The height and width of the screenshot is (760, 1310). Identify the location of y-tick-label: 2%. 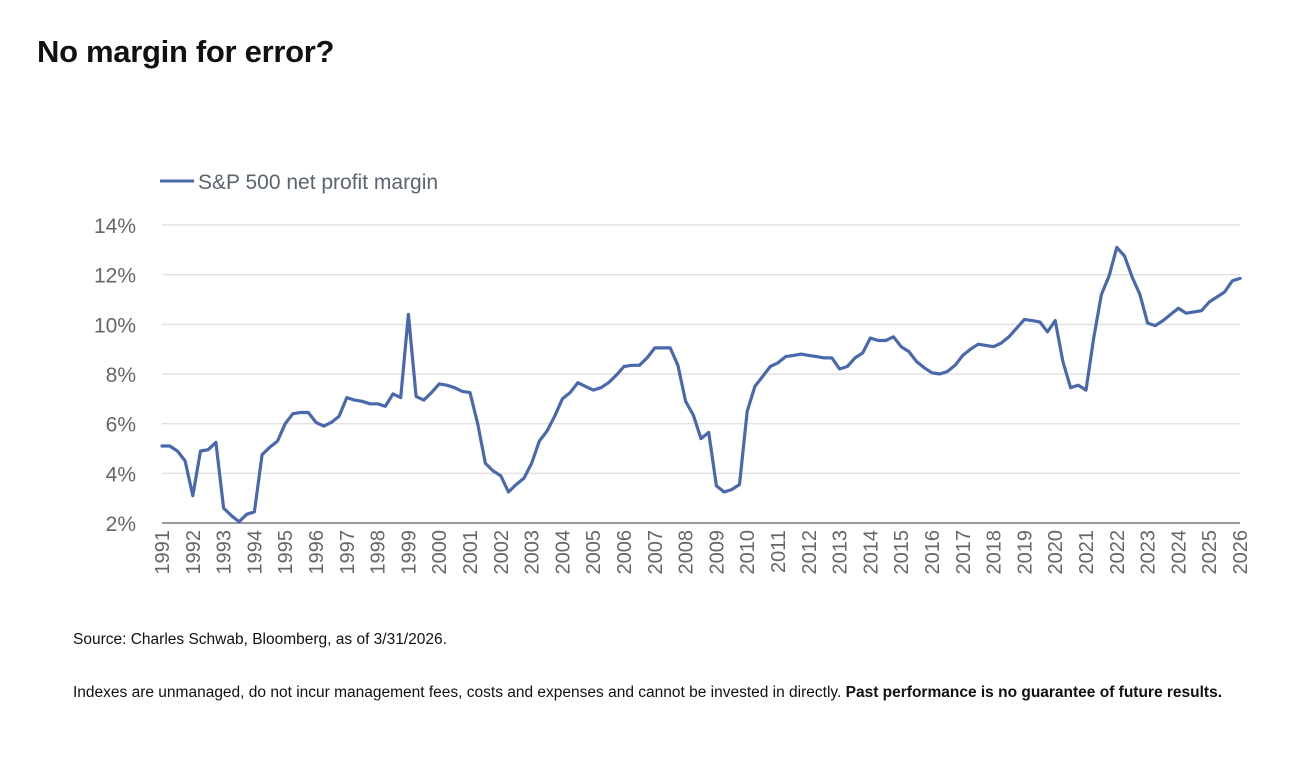
(121, 524).